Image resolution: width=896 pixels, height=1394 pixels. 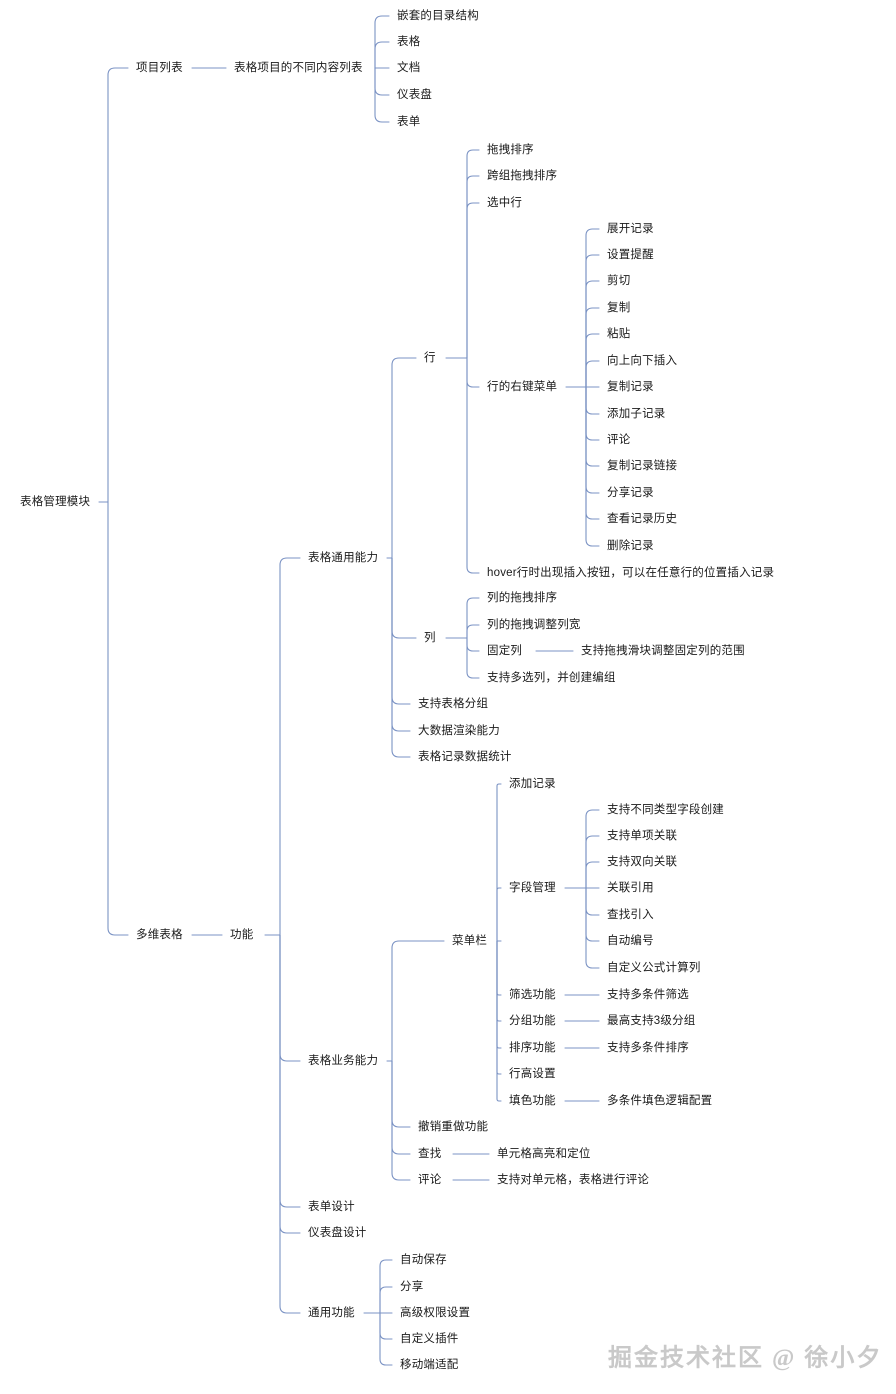 I want to click on mindmap-node-n-chexiao: 撤销重做功能, so click(x=453, y=1127).